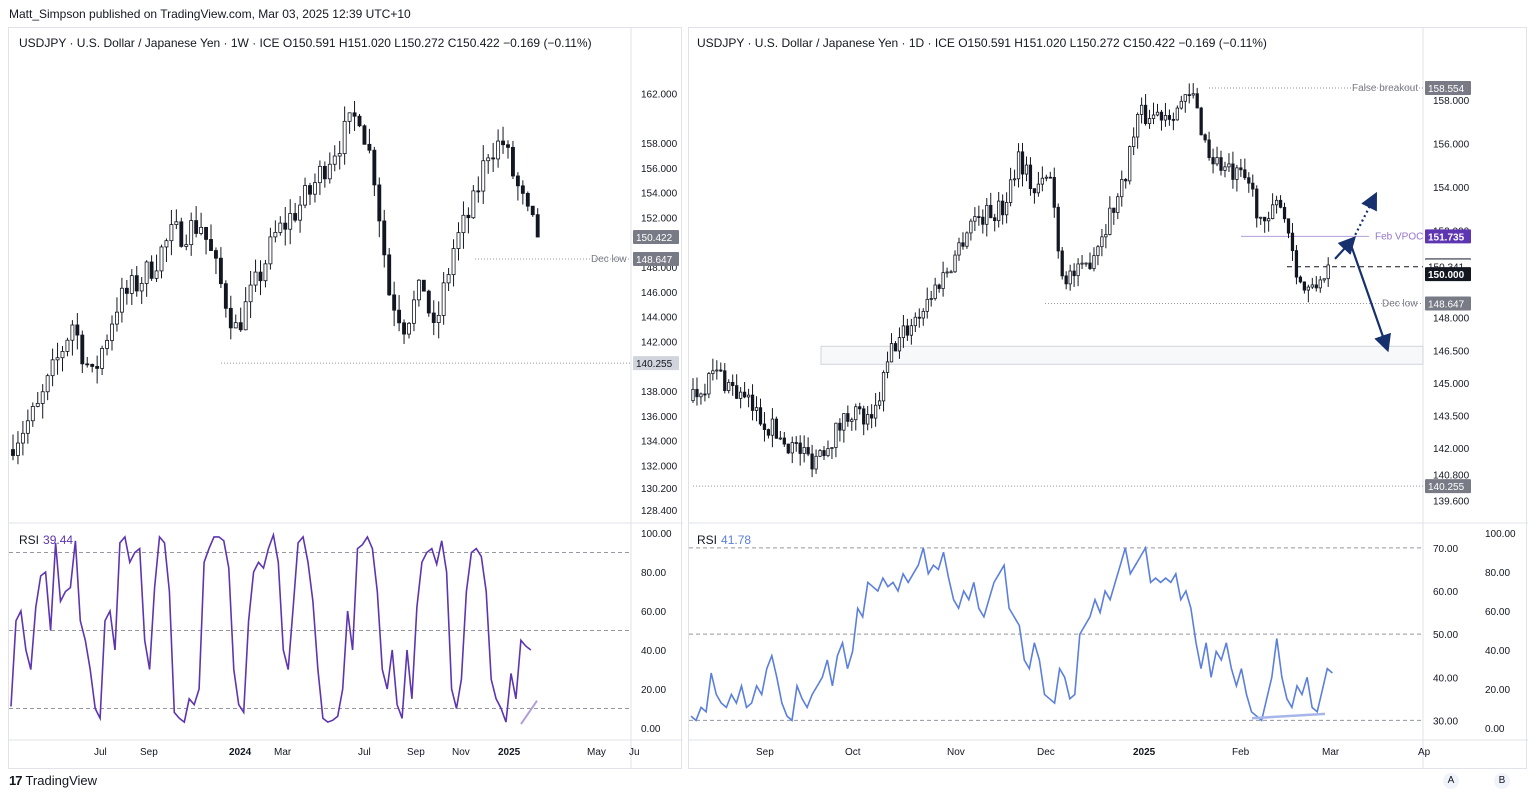 The width and height of the screenshot is (1537, 799). I want to click on weekly-price-label-bg, so click(656, 363).